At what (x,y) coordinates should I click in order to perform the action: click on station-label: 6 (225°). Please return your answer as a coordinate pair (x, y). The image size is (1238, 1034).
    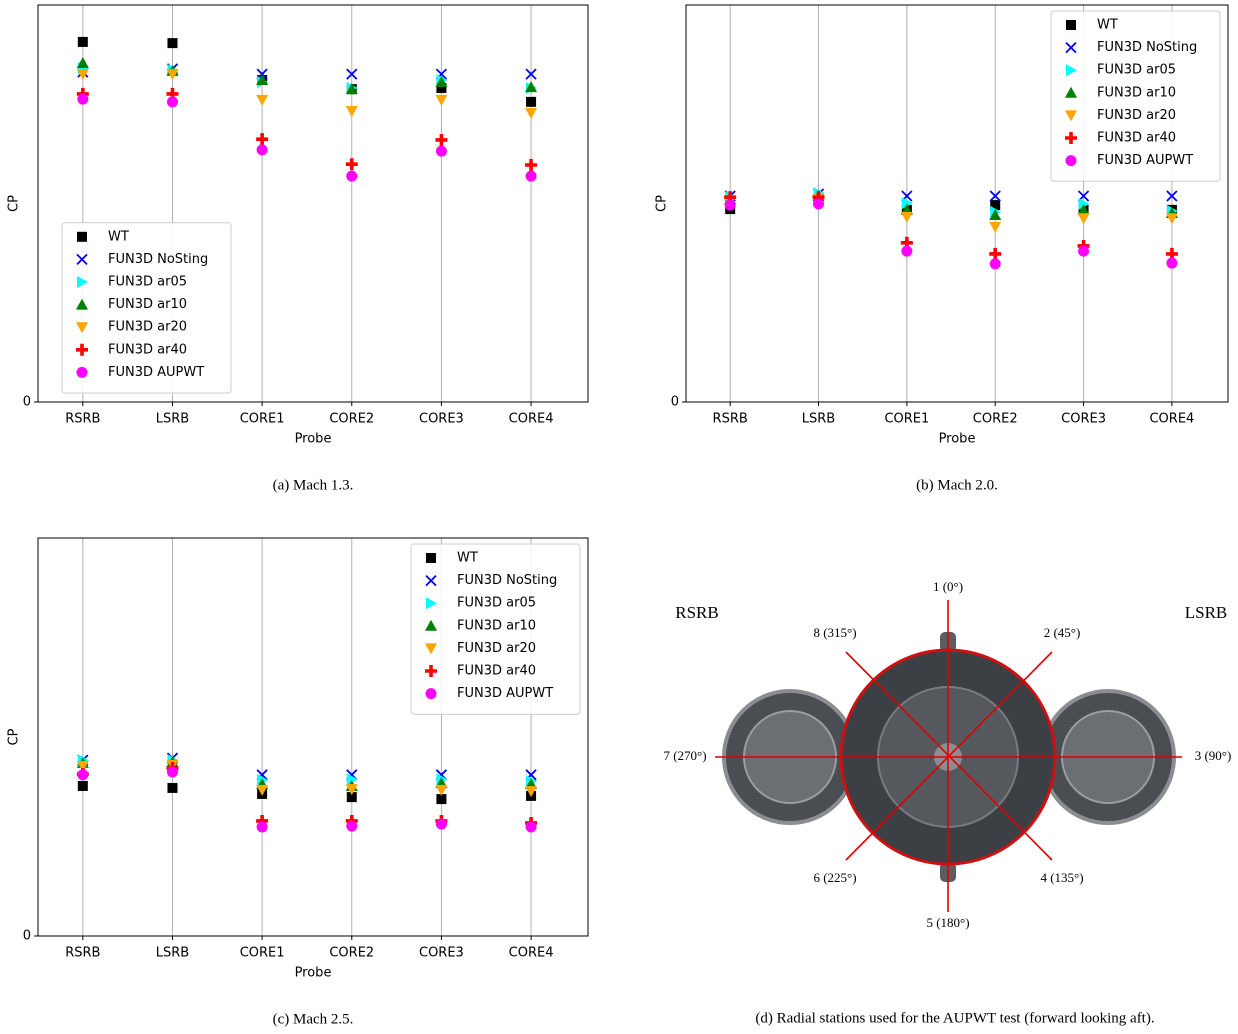
    Looking at the image, I should click on (834, 877).